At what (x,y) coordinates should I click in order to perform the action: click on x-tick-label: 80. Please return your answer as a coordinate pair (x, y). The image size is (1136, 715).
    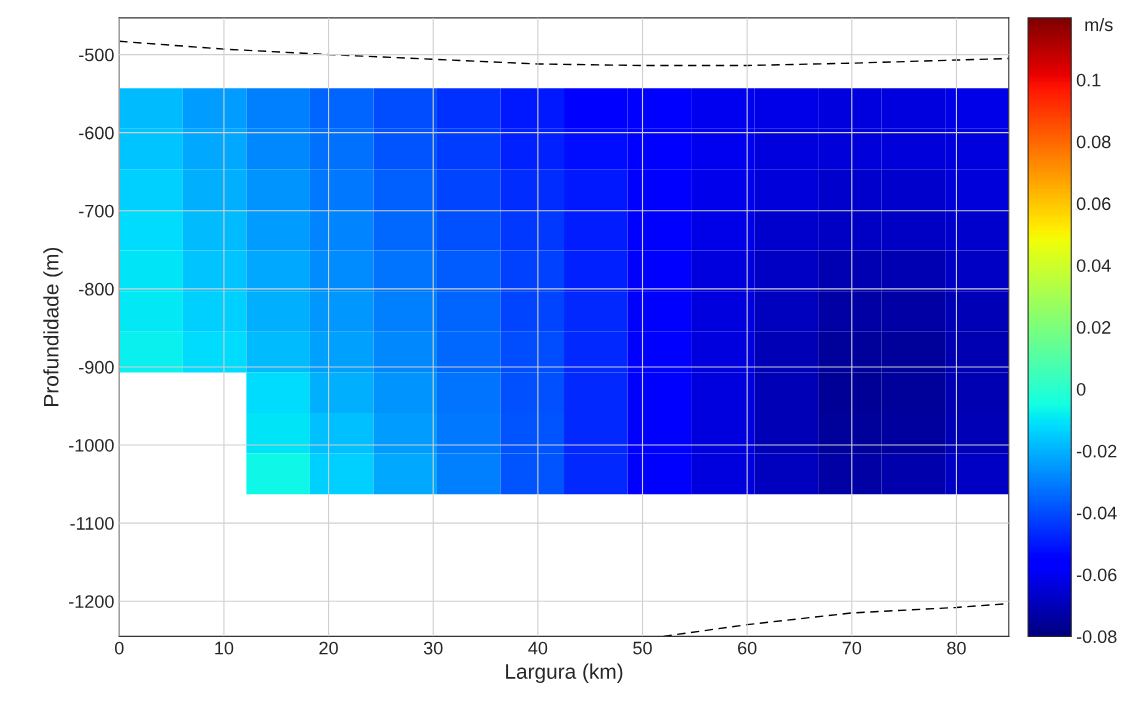
    Looking at the image, I should click on (956, 648).